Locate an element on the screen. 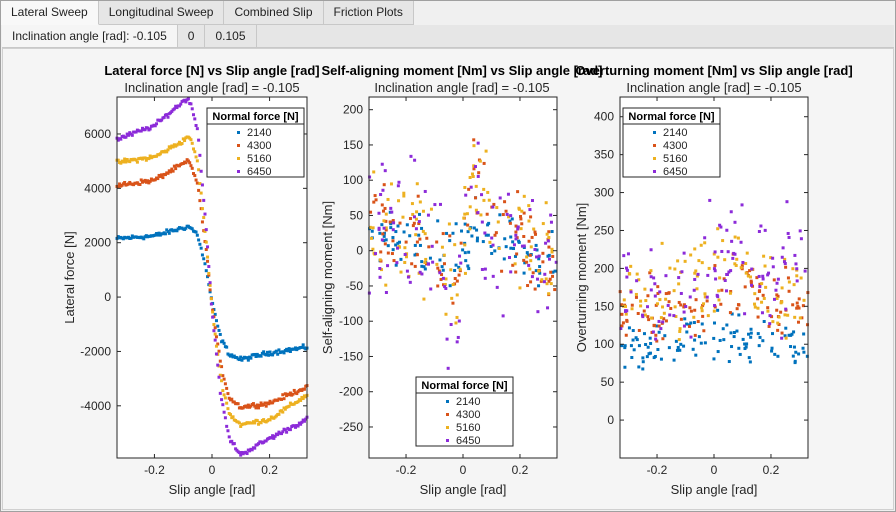 The width and height of the screenshot is (896, 512). tab-inclination-neg: Inclination angle [rad]: -0.105 is located at coordinates (90, 36).